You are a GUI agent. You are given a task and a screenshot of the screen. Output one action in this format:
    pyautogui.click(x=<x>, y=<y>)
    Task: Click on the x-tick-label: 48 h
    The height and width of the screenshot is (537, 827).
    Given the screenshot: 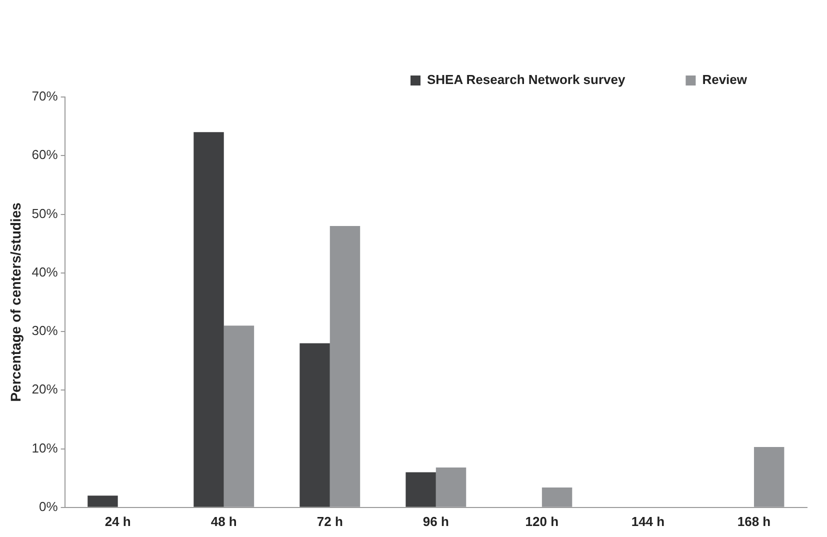 What is the action you would take?
    pyautogui.click(x=223, y=521)
    